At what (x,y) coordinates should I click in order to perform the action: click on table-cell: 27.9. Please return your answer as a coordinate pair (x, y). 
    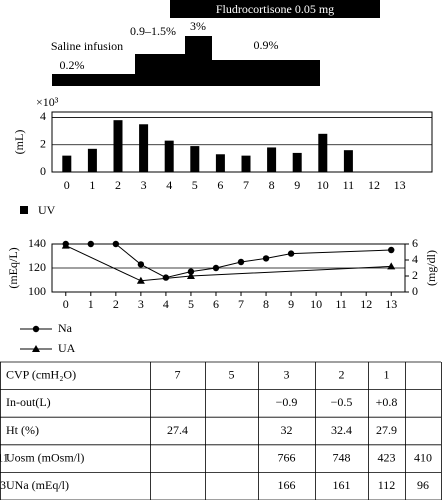
    Looking at the image, I should click on (386, 430).